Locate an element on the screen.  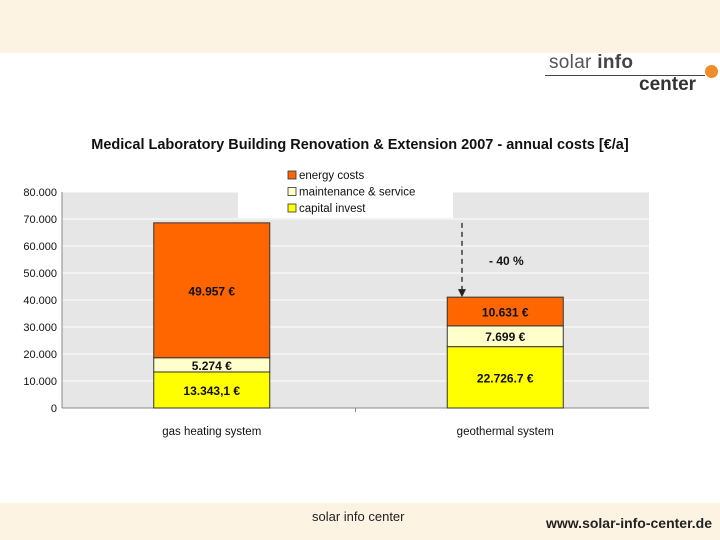
y-tick-label: 50.000 is located at coordinates (40, 274).